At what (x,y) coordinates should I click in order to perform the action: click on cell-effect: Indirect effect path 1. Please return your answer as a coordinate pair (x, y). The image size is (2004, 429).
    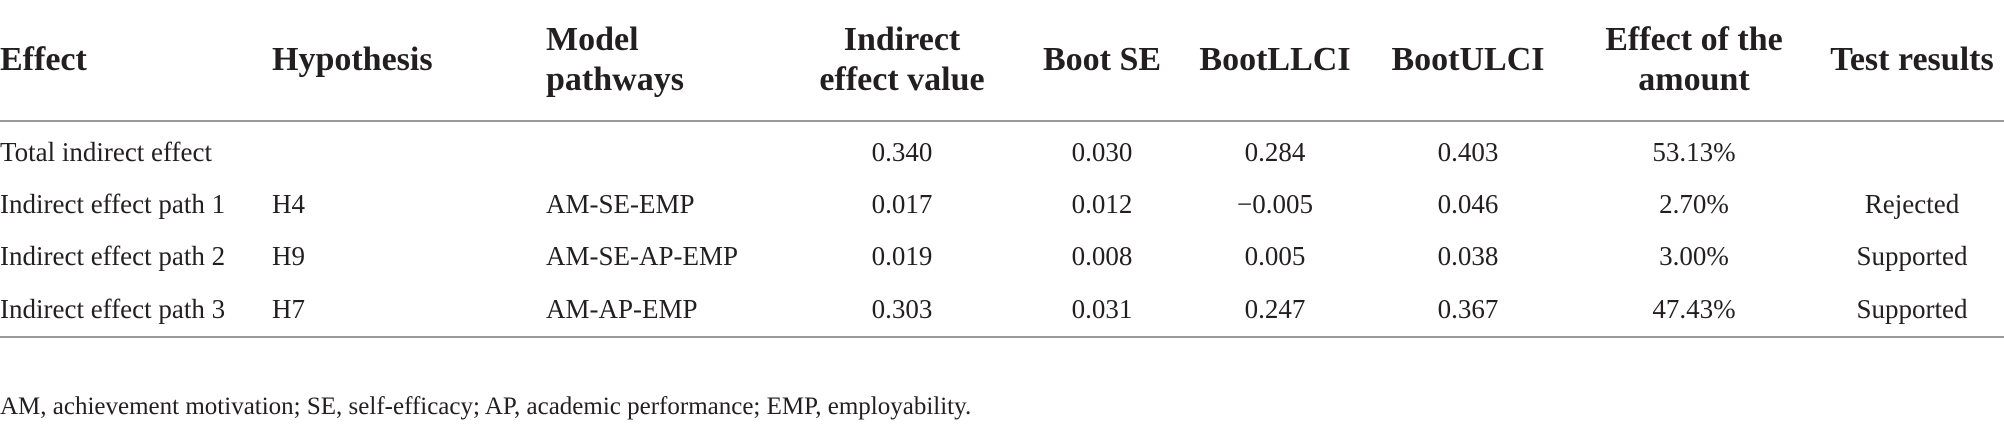
    Looking at the image, I should click on (113, 204).